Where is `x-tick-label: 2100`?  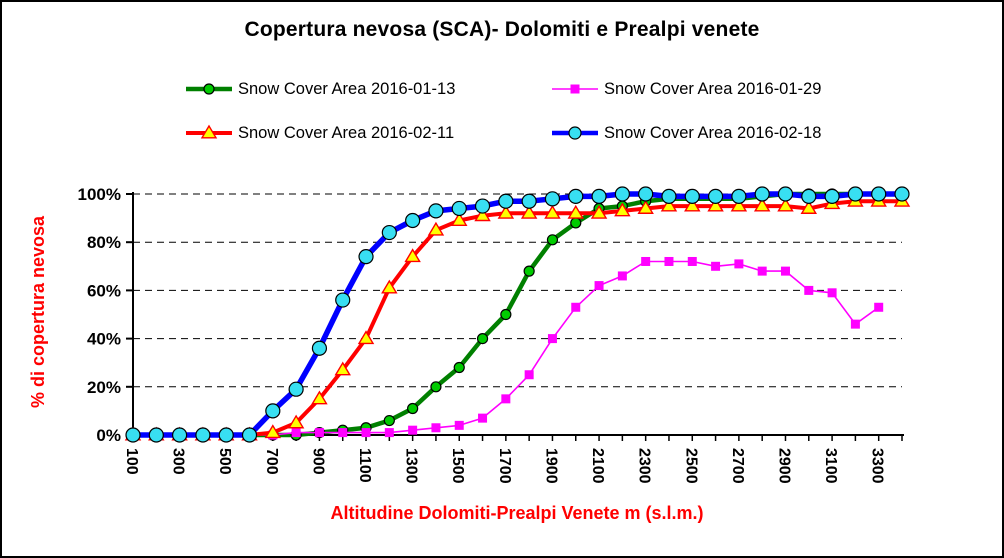
x-tick-label: 2100 is located at coordinates (597, 466).